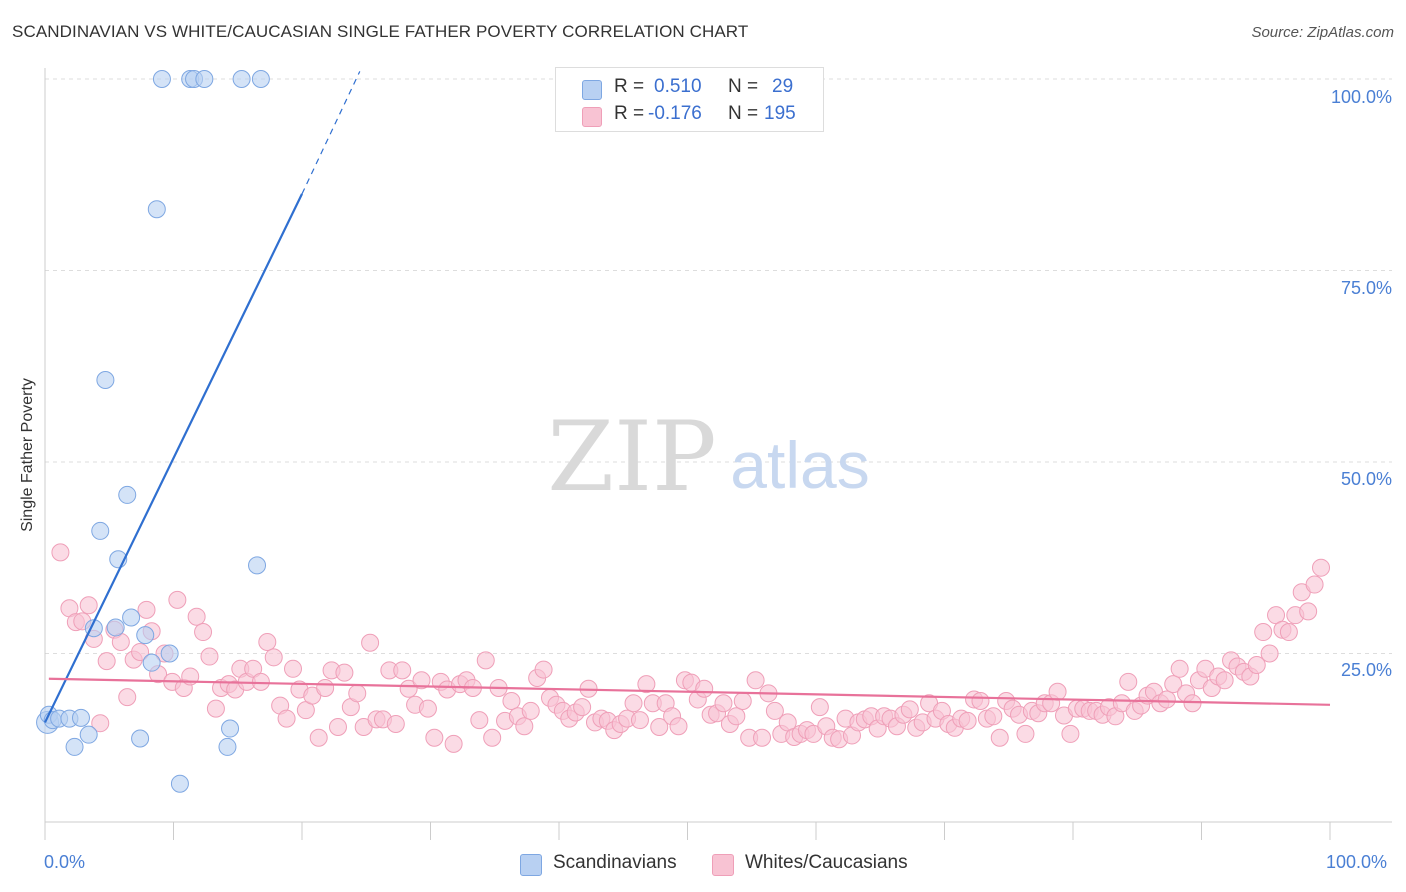 This screenshot has height=892, width=1406. I want to click on legend-label: Whites/Caucasians, so click(826, 862).